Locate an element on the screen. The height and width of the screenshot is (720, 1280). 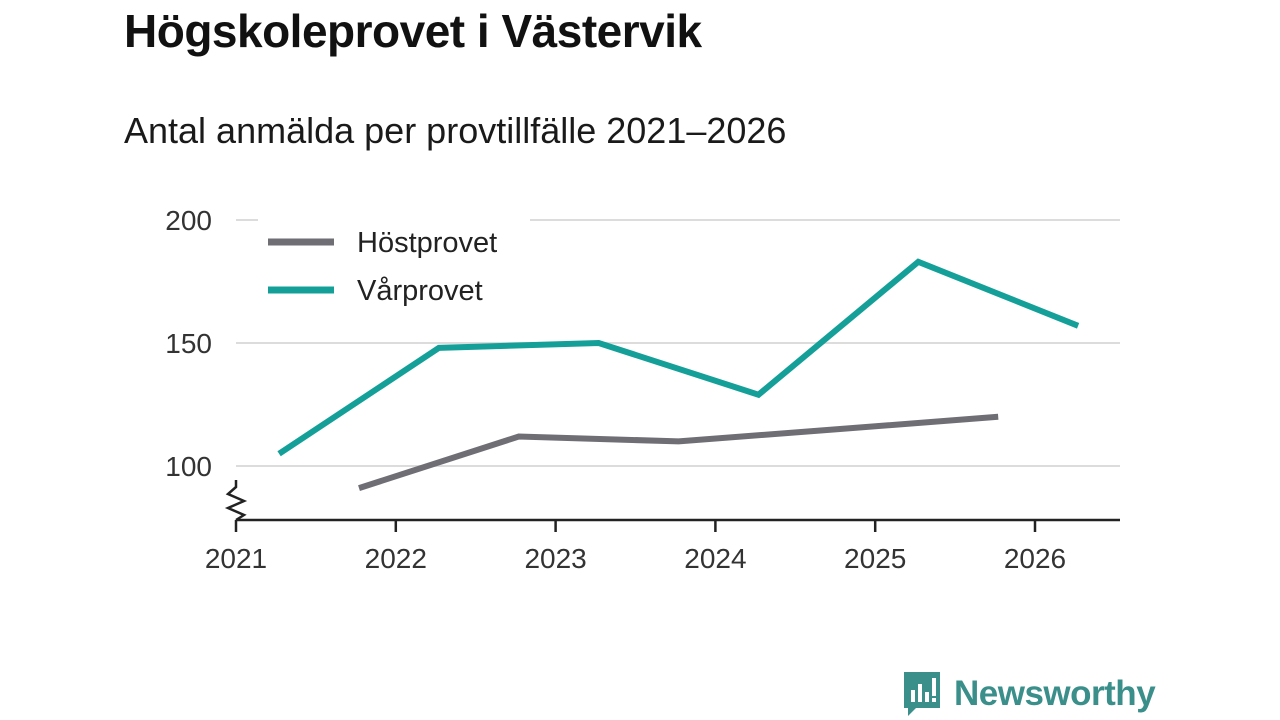
brand-logo: Newsworthy is located at coordinates (1029, 694).